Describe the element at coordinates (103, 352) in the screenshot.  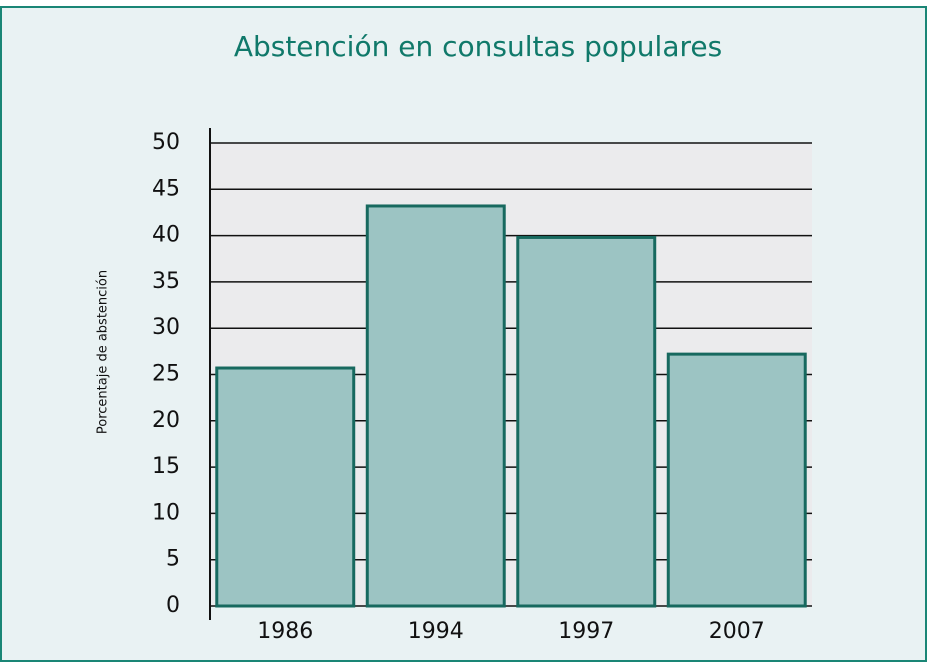
I see `y-axis-label: Porcentaje de abstención` at that location.